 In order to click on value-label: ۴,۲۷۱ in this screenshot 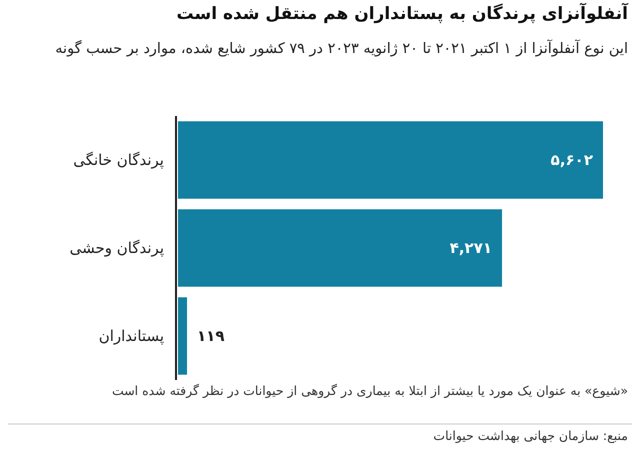, I will do `click(471, 248)`.